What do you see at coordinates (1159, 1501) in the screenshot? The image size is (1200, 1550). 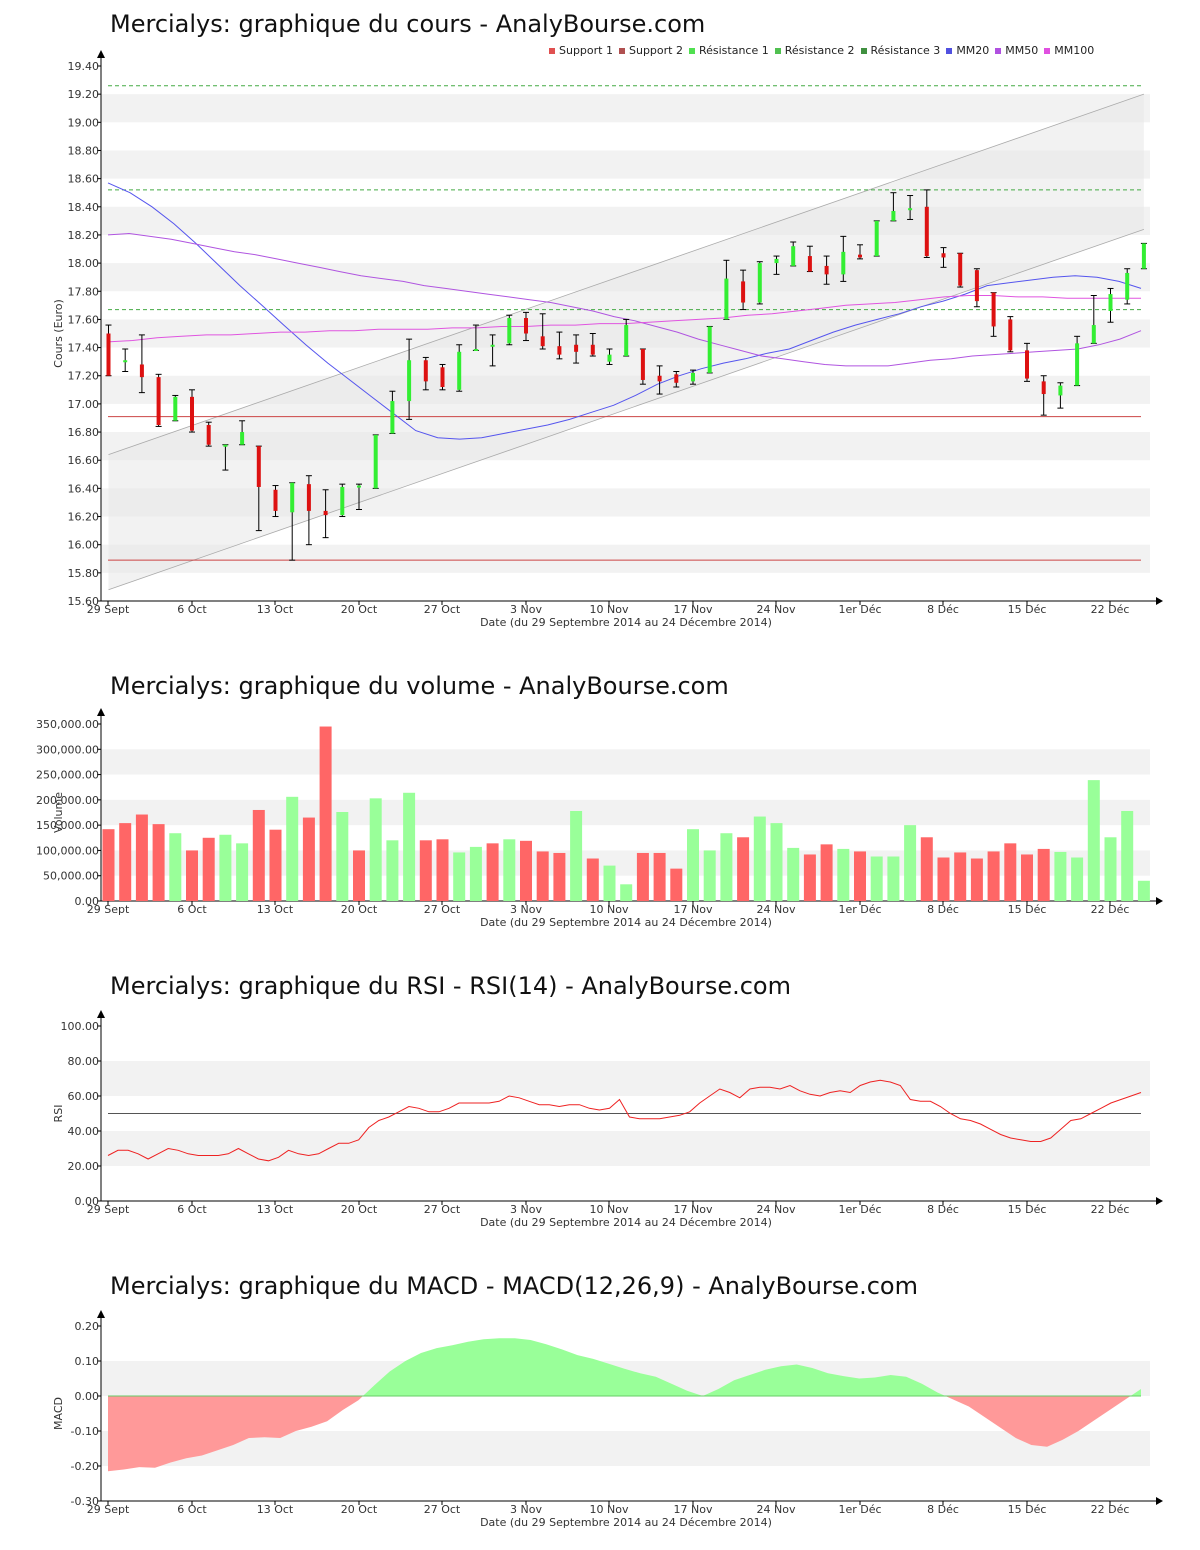 I see `macd-x-axis-arrow` at bounding box center [1159, 1501].